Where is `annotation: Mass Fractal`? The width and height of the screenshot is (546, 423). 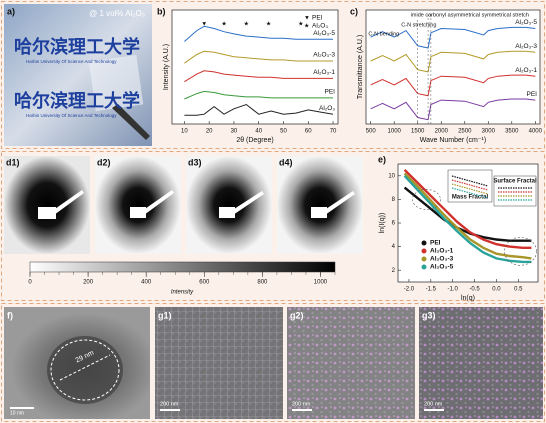 annotation: Mass Fractal is located at coordinates (470, 198).